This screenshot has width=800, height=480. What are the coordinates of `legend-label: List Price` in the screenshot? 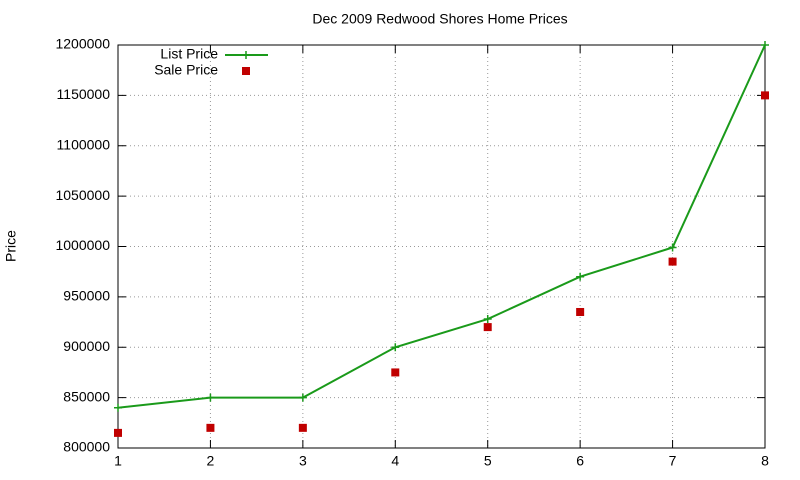 It's located at (189, 54).